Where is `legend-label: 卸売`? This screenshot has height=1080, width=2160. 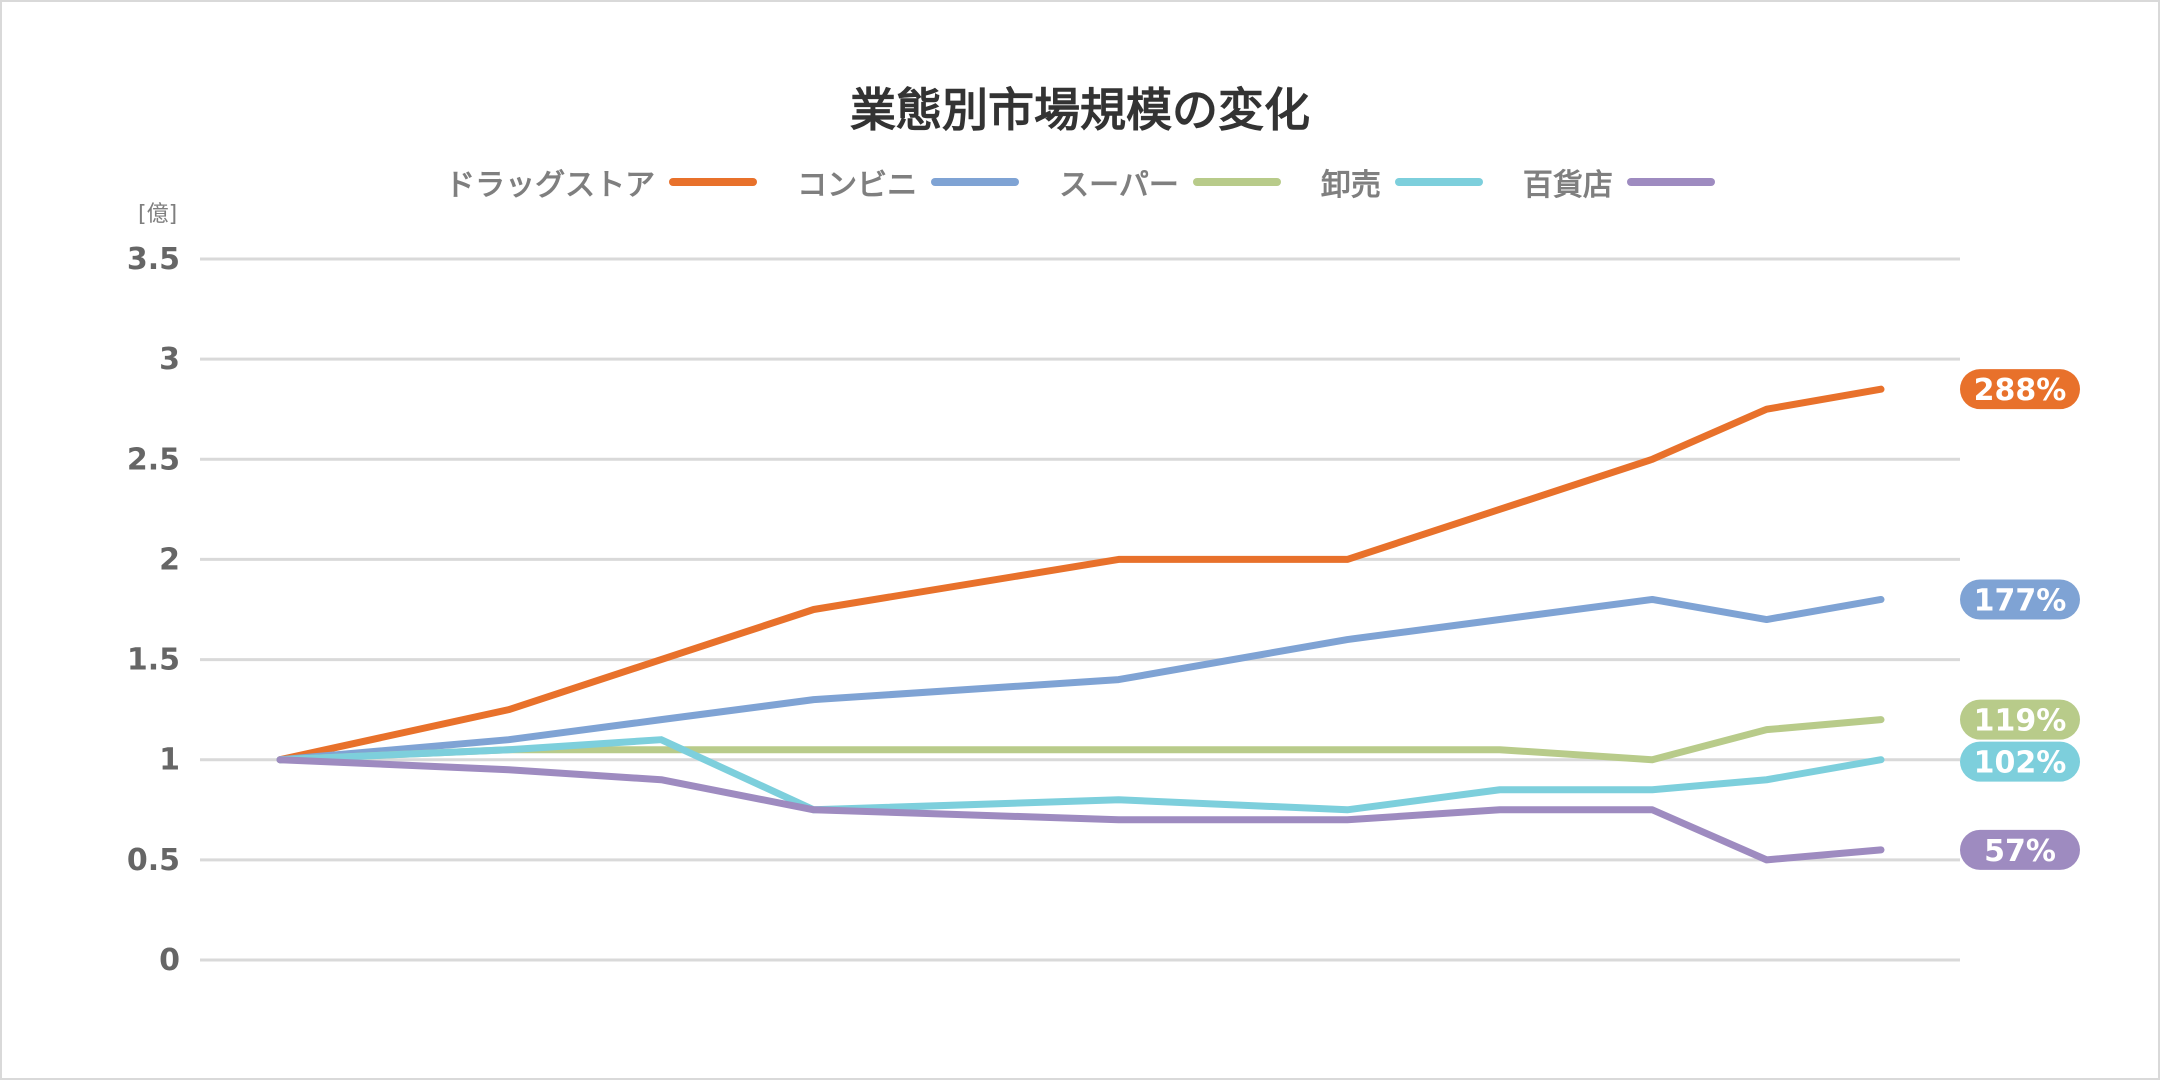 legend-label: 卸売 is located at coordinates (1350, 185).